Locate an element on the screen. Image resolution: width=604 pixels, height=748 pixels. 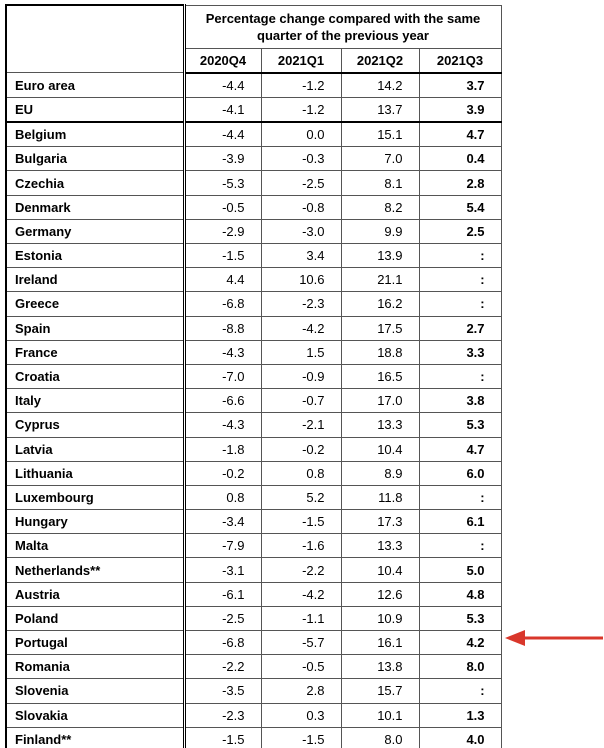
country-name: Netherlands** is located at coordinates (95, 570).